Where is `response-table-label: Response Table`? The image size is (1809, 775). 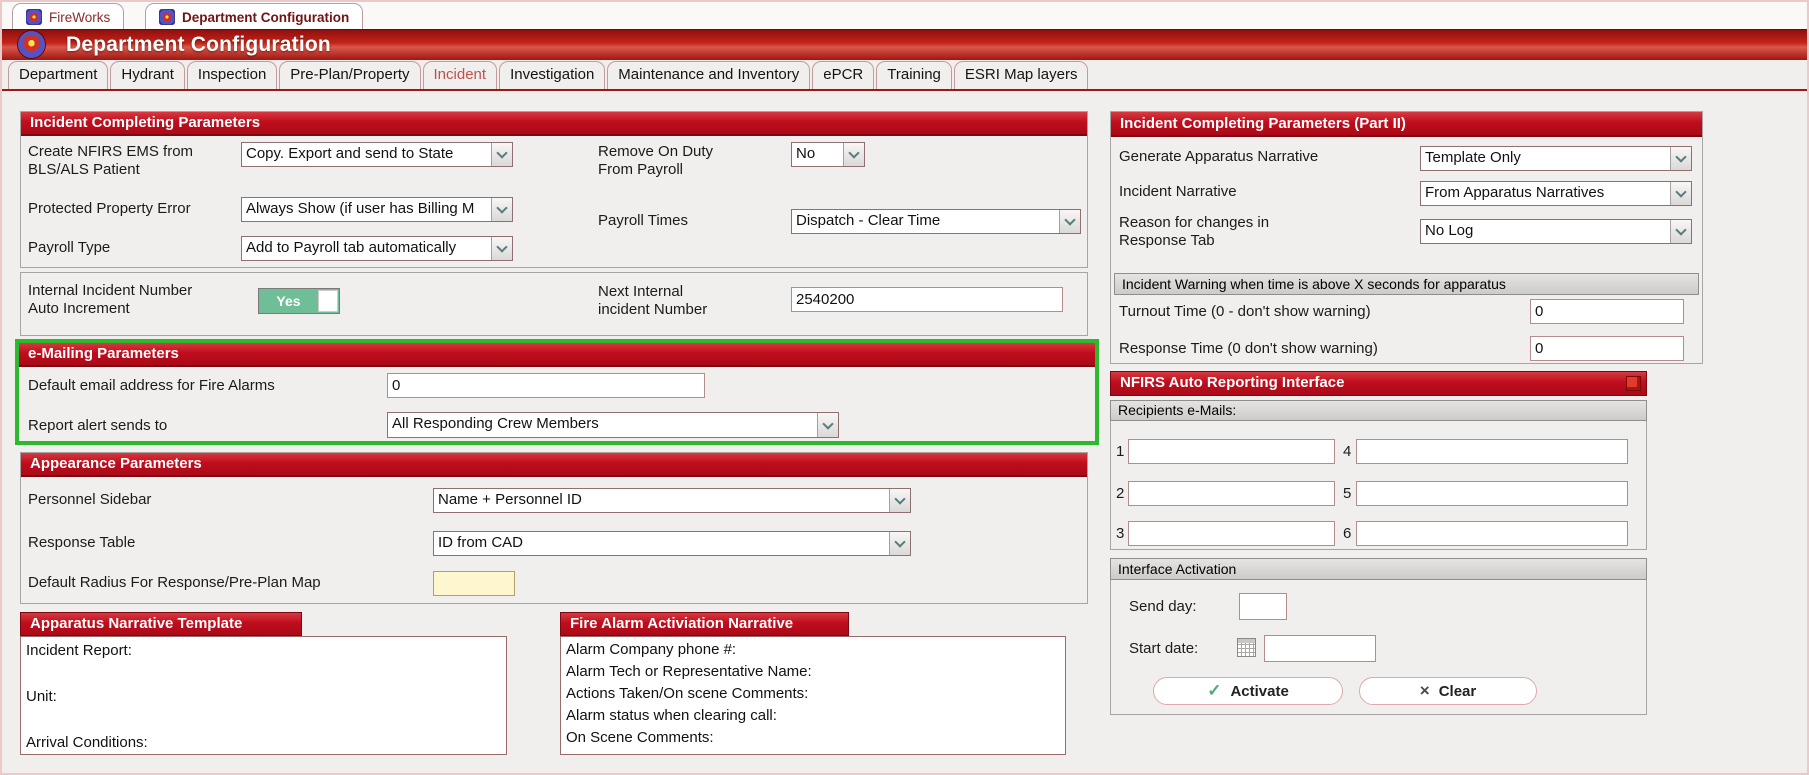 response-table-label: Response Table is located at coordinates (82, 542).